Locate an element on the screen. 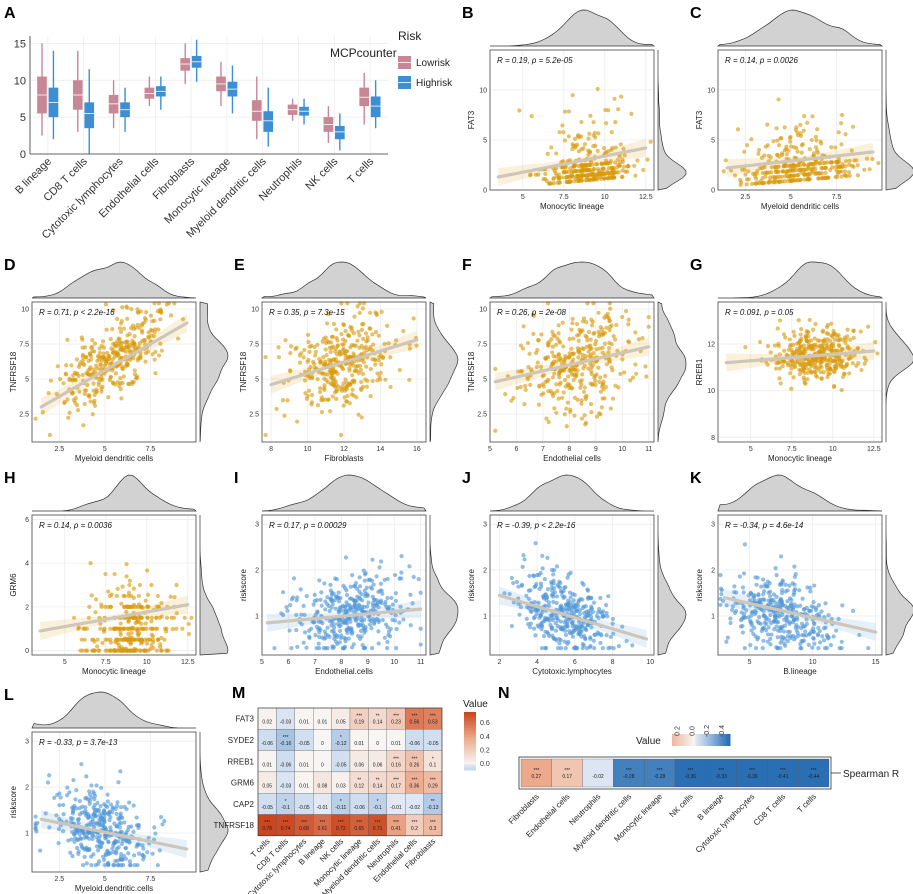 This screenshot has height=894, width=913. legend-label-lowrisk: Lowrisk is located at coordinates (433, 63).